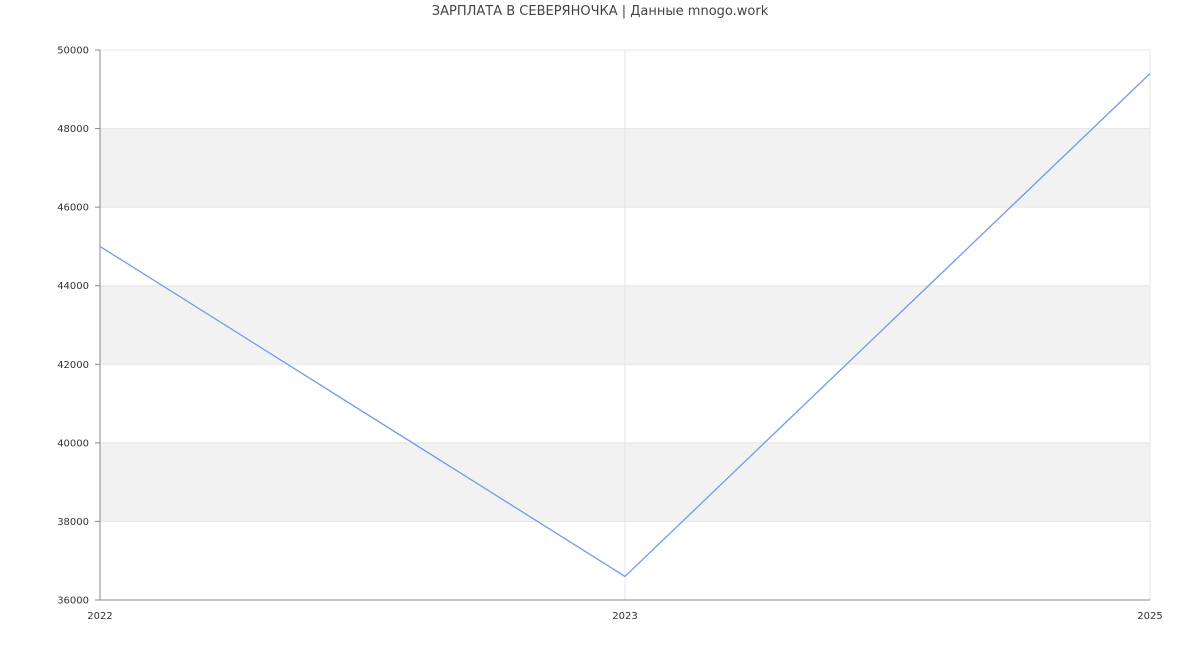 This screenshot has width=1200, height=650. Describe the element at coordinates (73, 286) in the screenshot. I see `y-tick-label: 44000` at that location.